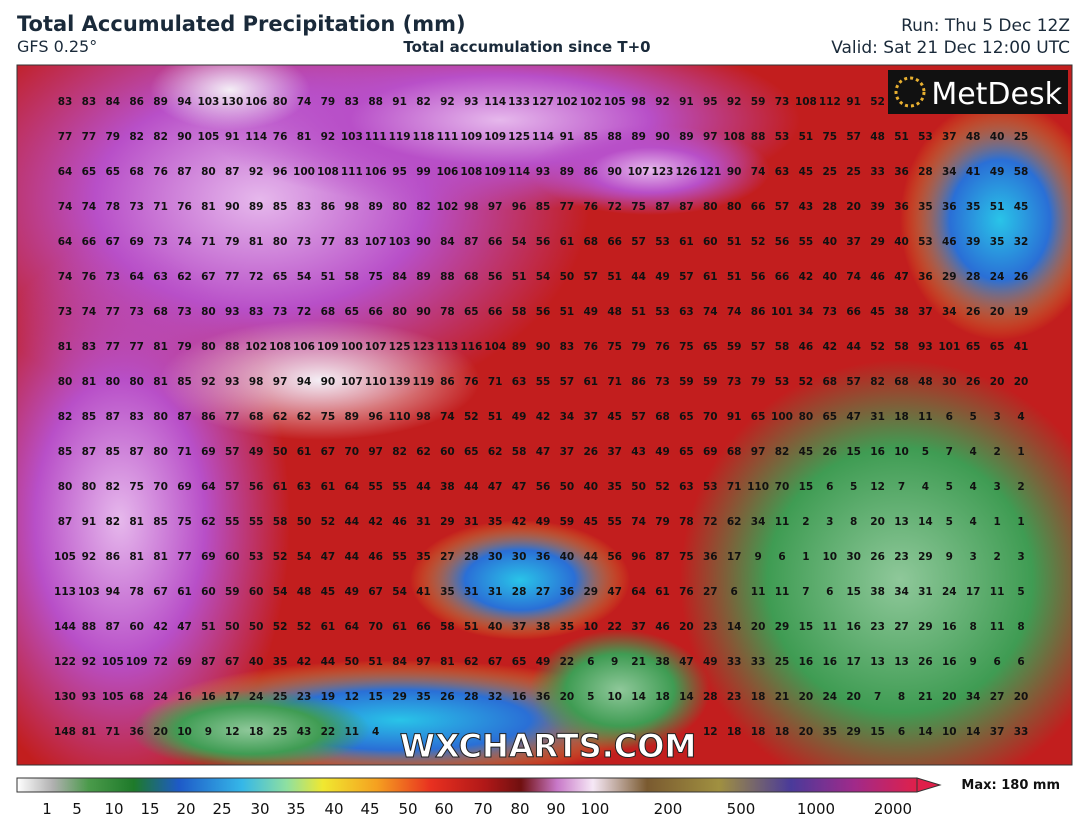 This screenshot has height=835, width=1088. Describe the element at coordinates (782, 382) in the screenshot. I see `grid-value: 53` at that location.